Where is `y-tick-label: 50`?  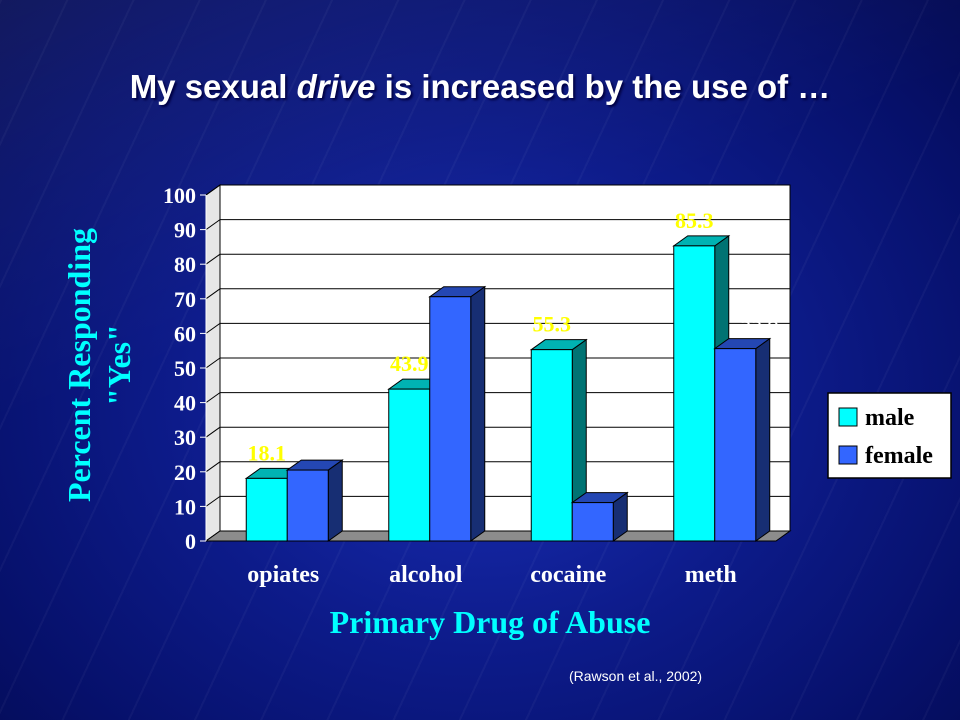 y-tick-label: 50 is located at coordinates (185, 368).